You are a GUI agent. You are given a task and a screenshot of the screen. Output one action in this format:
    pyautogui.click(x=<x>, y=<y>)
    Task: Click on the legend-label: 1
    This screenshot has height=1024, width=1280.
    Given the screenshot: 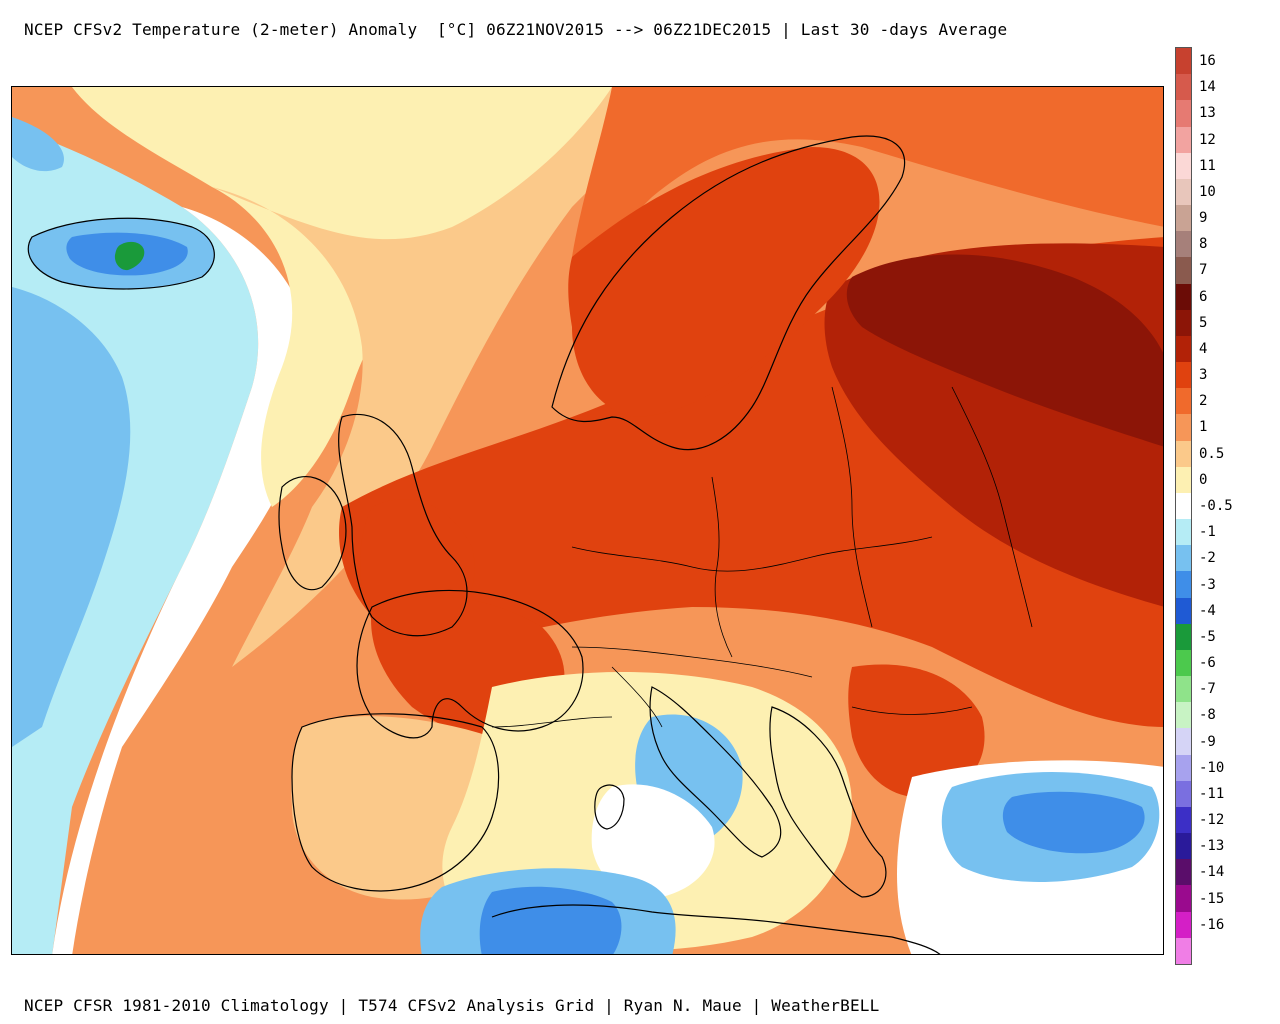 What is the action you would take?
    pyautogui.click(x=1203, y=427)
    